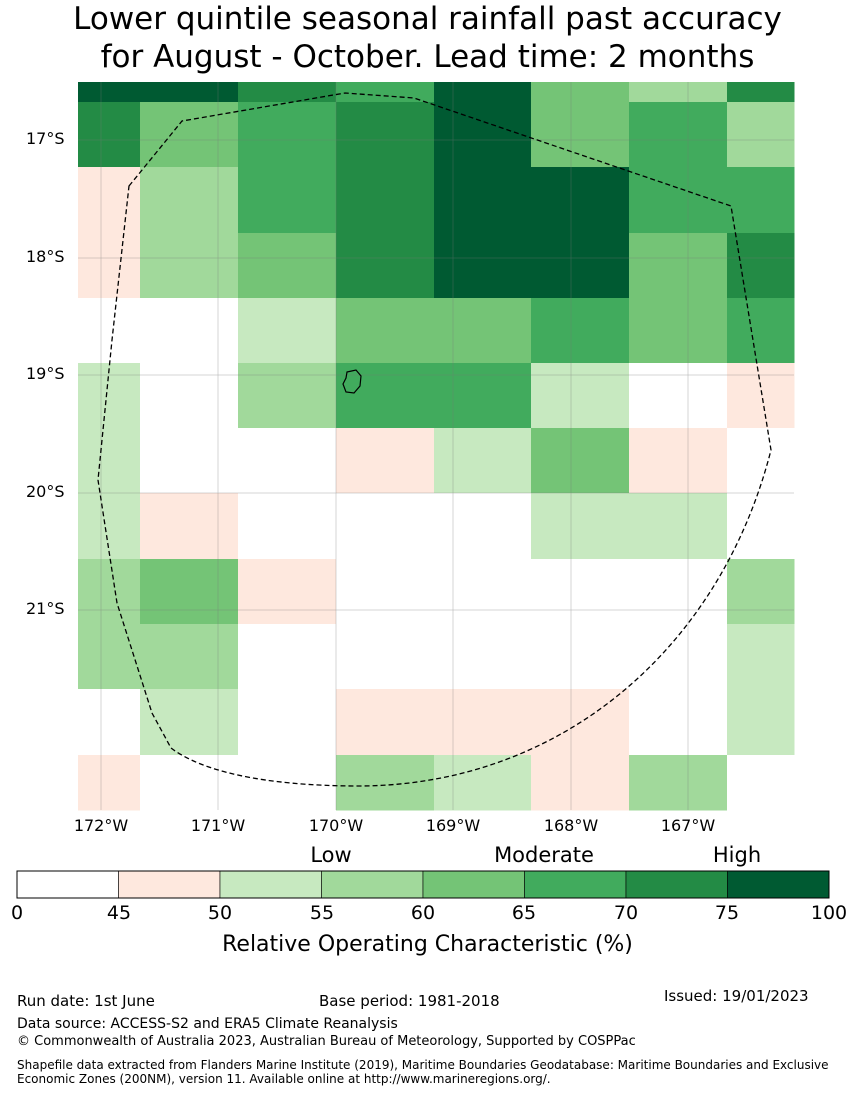 The height and width of the screenshot is (1095, 855). What do you see at coordinates (409, 1001) in the screenshot?
I see `base-period: Base period: 1981-2018` at bounding box center [409, 1001].